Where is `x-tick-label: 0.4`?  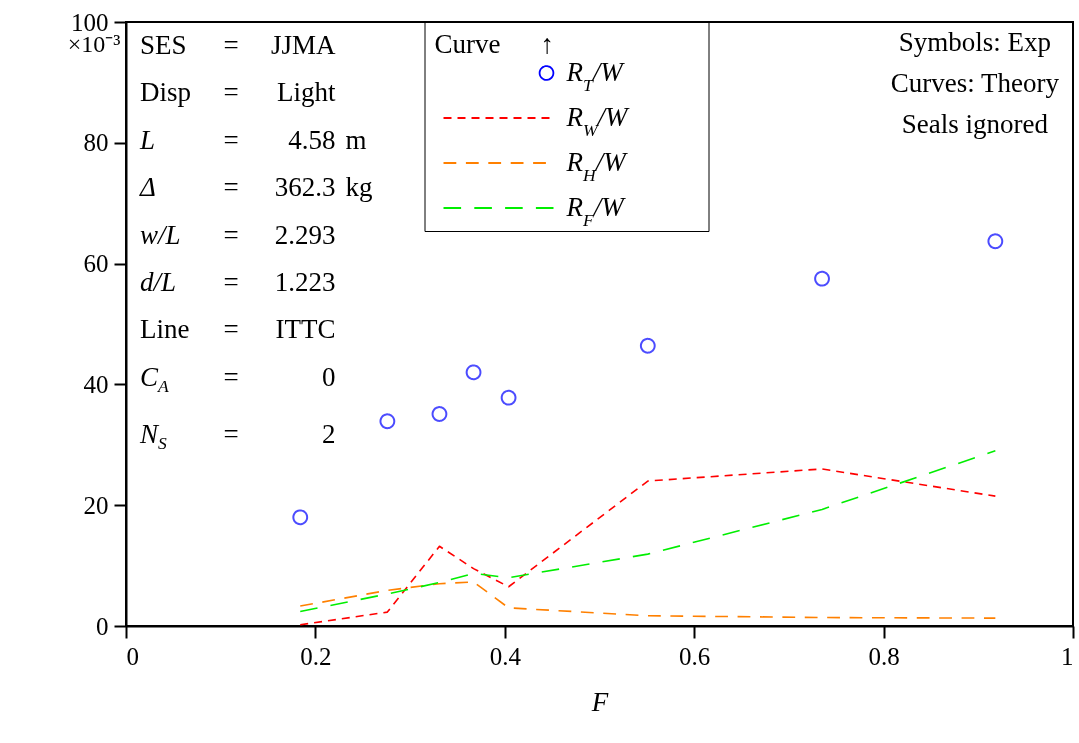
x-tick-label: 0.4 is located at coordinates (505, 656).